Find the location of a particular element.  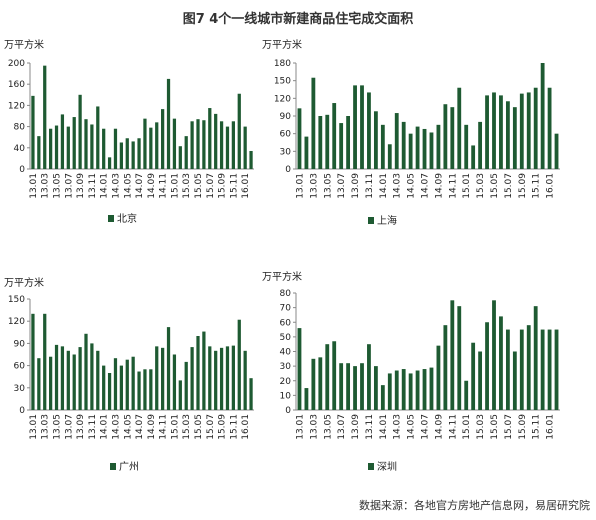

bar-13.01 is located at coordinates (33, 361).